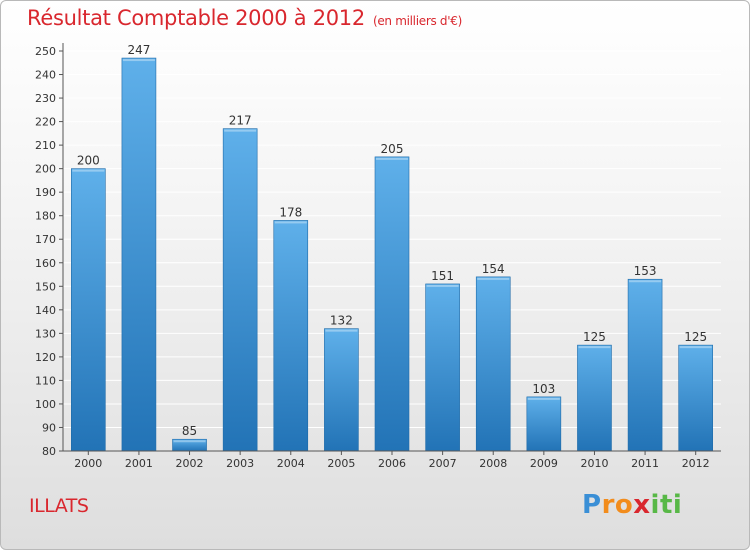 The width and height of the screenshot is (750, 551). Describe the element at coordinates (45, 333) in the screenshot. I see `y-tick-label: 130` at that location.